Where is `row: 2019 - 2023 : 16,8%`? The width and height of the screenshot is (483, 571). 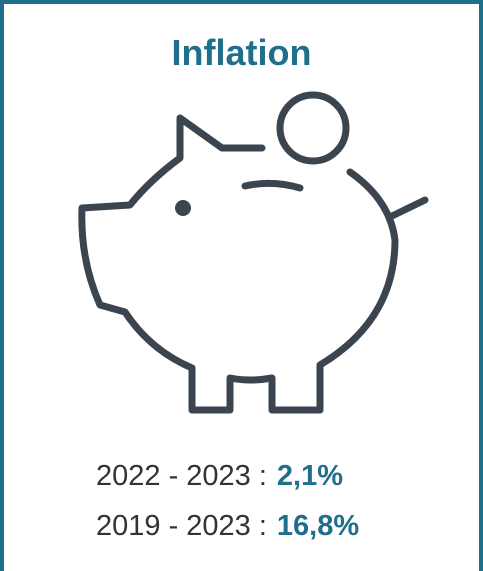 row: 2019 - 2023 : 16,8% is located at coordinates (227, 526).